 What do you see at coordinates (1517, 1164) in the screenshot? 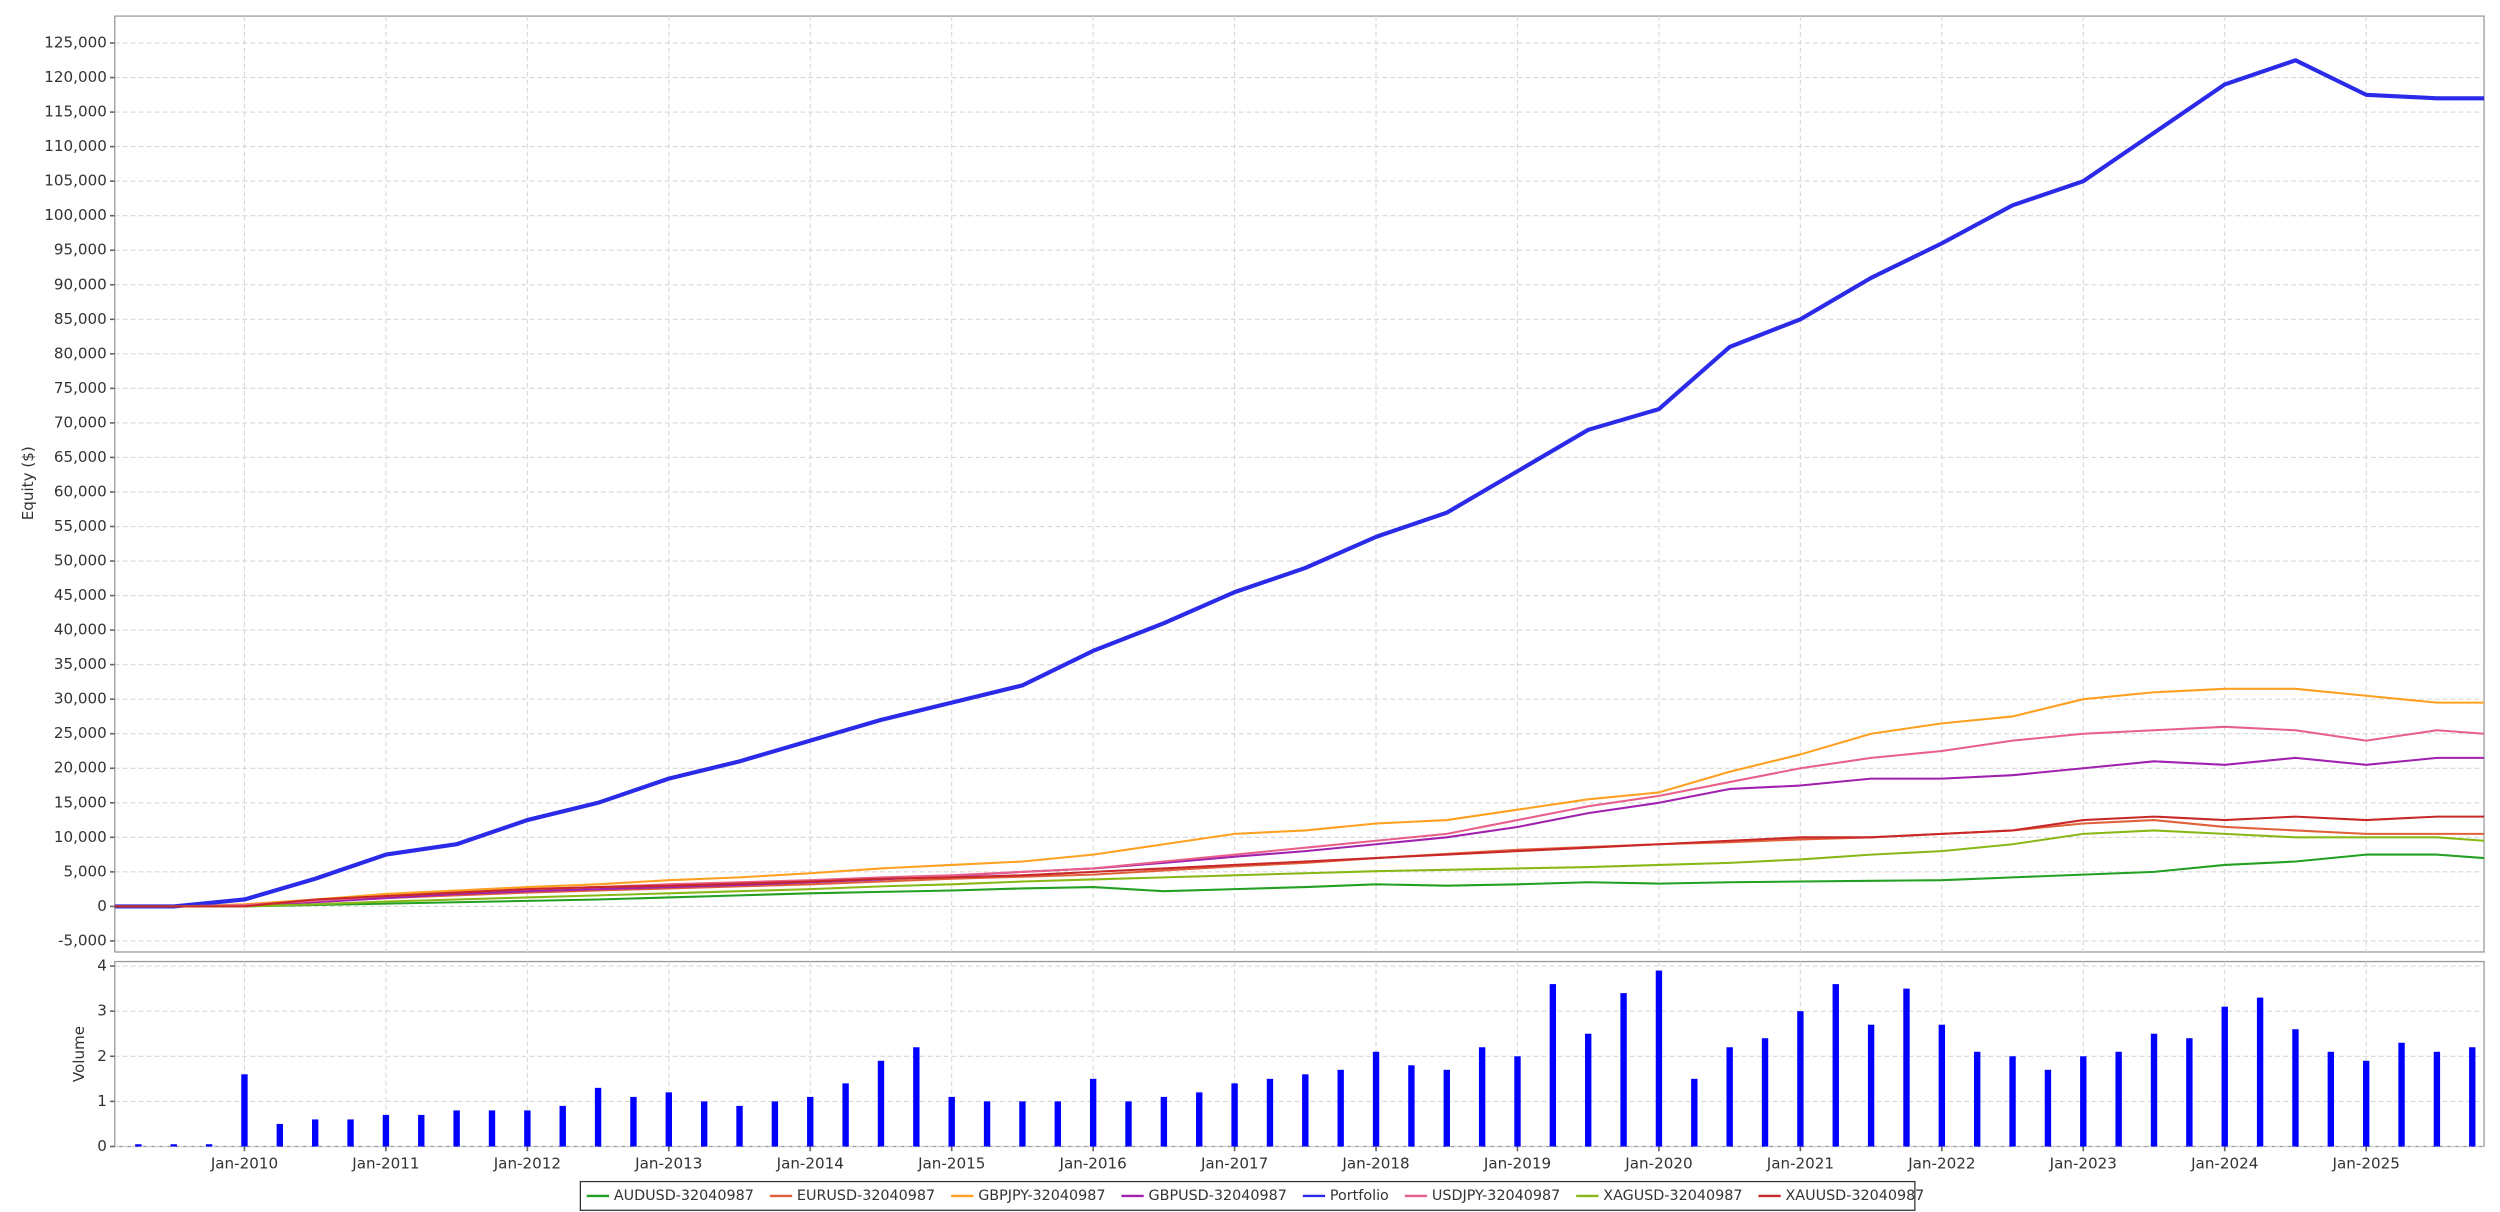
I see `x-tick-label: Jan-2019` at bounding box center [1517, 1164].